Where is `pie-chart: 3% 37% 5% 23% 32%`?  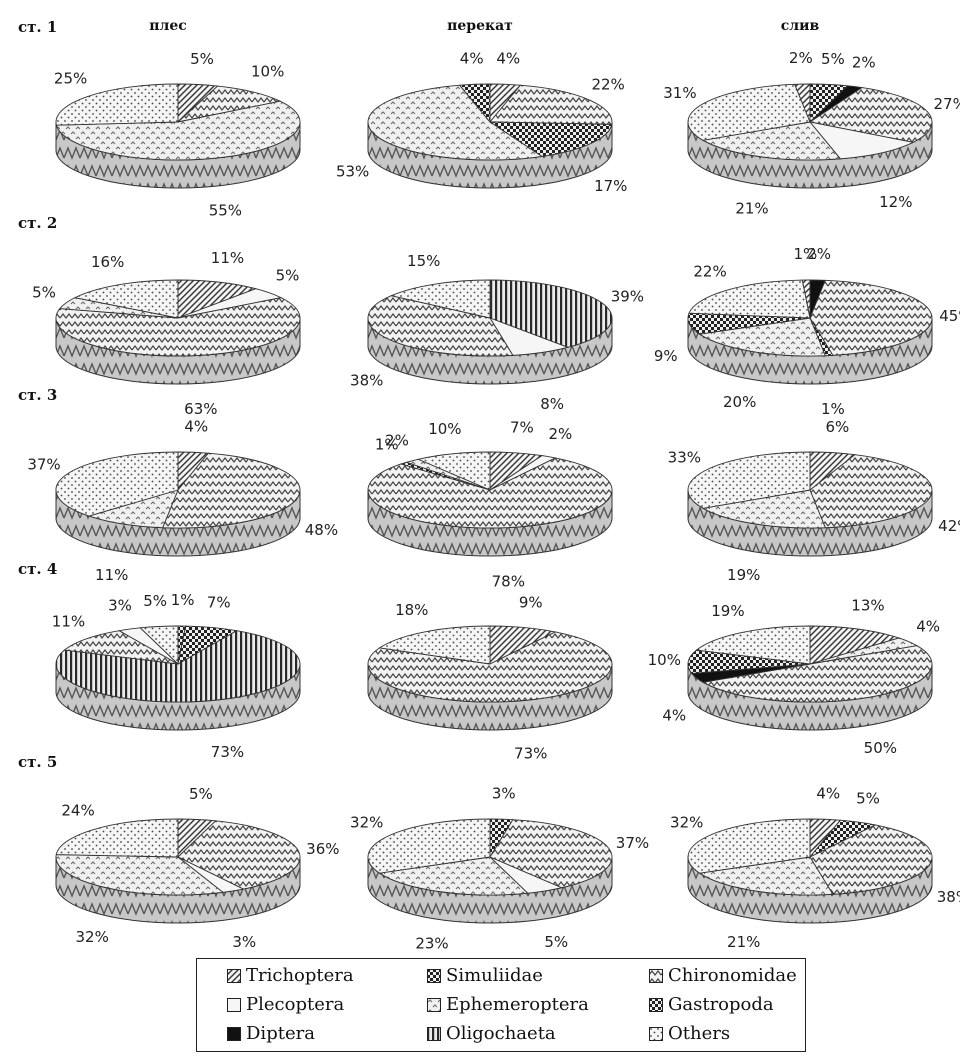 pie-chart: 3% 37% 5% 23% 32% is located at coordinates (499, 868).